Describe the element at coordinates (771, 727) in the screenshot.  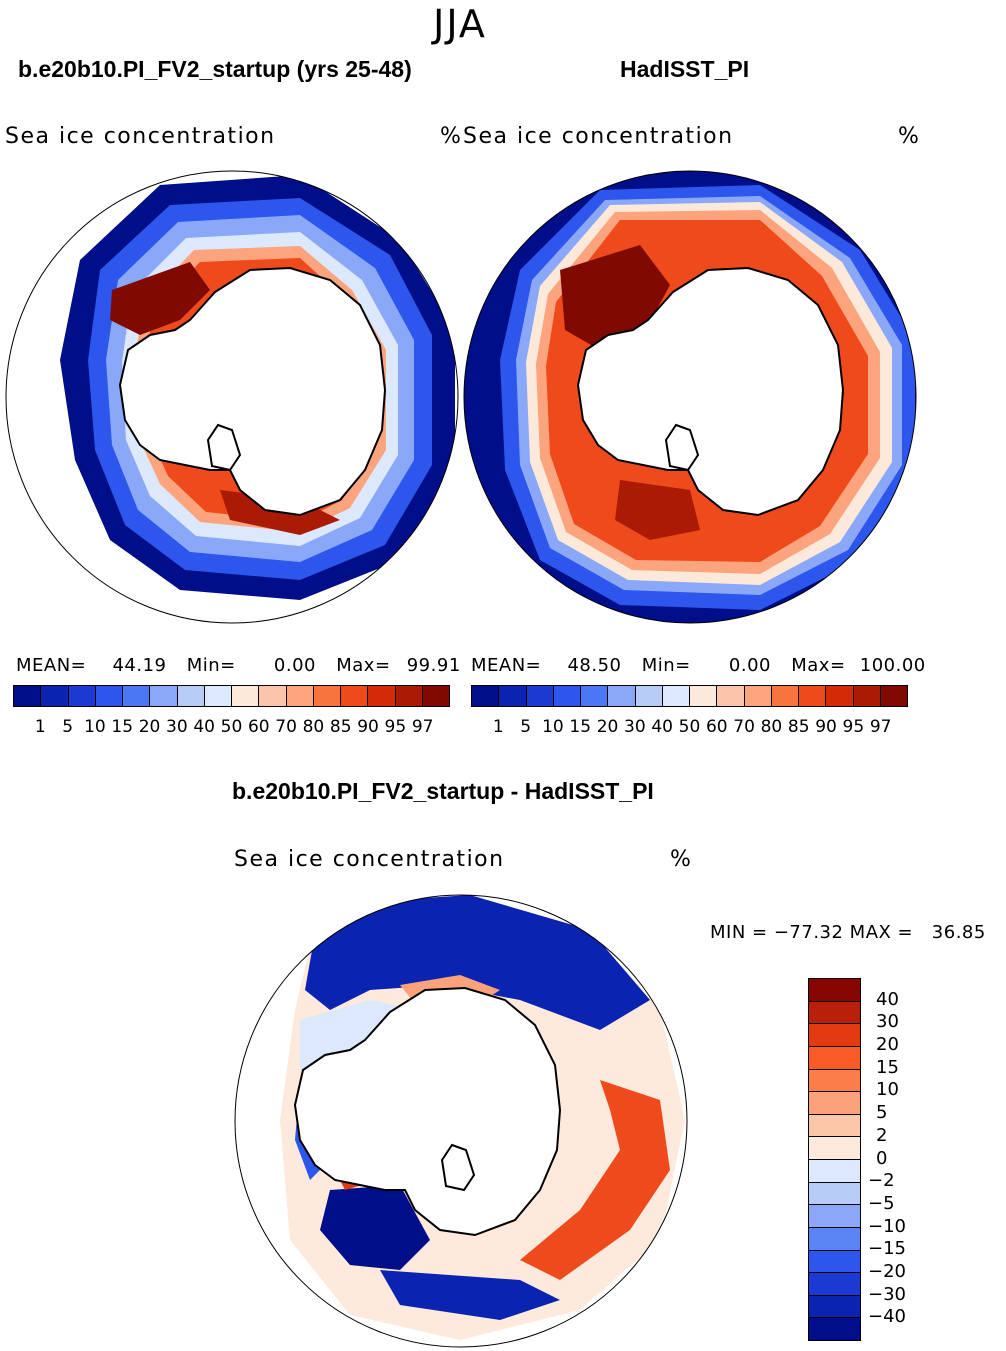
I see `obs-colorbar-tick-label: 80` at that location.